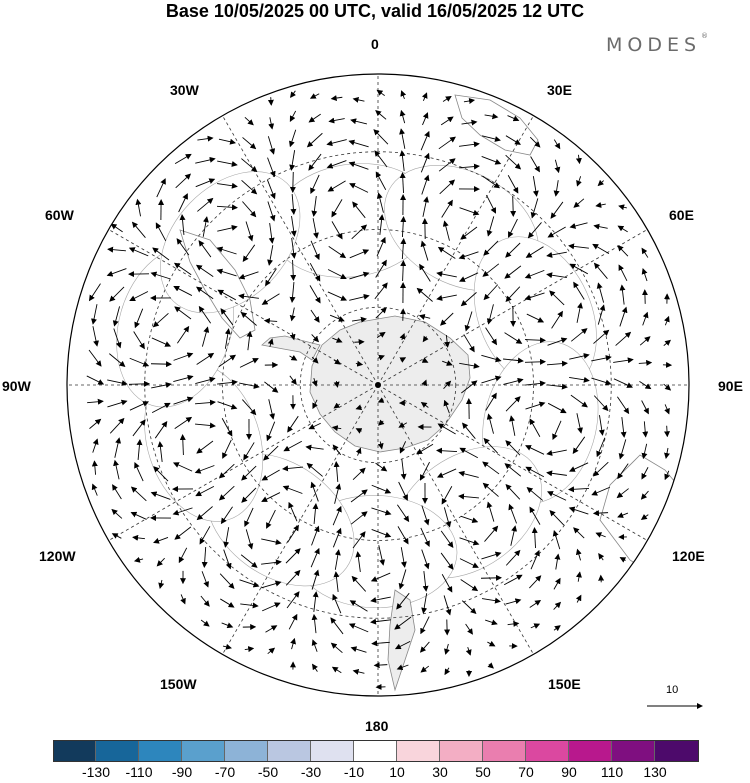 Image resolution: width=750 pixels, height=783 pixels. Describe the element at coordinates (184, 90) in the screenshot. I see `lon-label-30w: 30W` at that location.